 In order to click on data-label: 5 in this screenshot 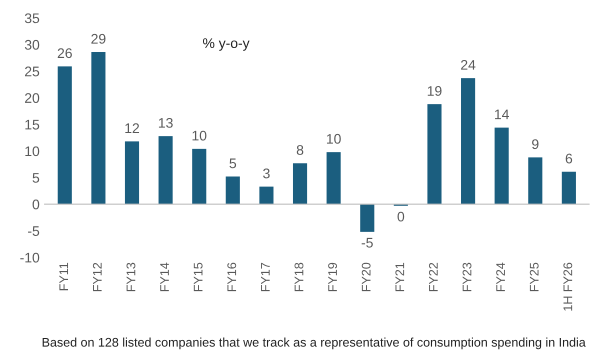, I will do `click(233, 163)`.